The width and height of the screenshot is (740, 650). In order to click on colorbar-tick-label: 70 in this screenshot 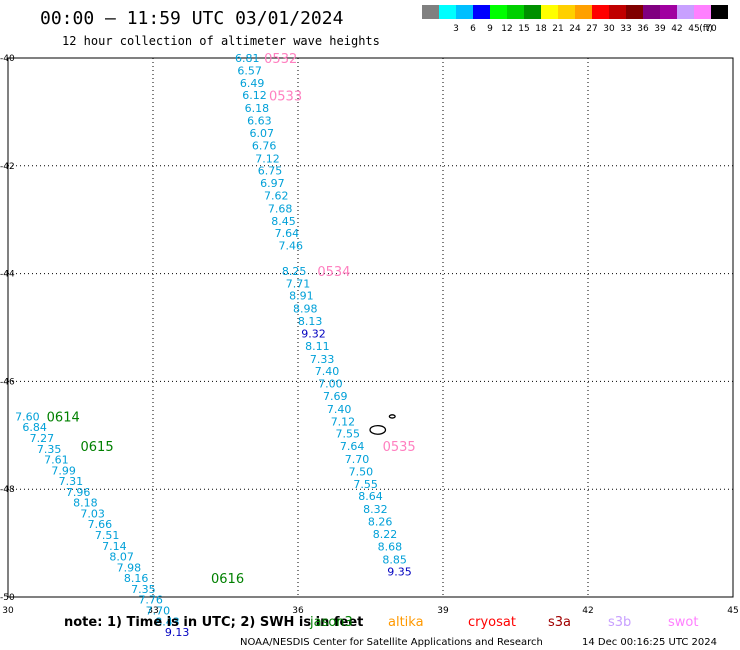, I will do `click(711, 29)`.